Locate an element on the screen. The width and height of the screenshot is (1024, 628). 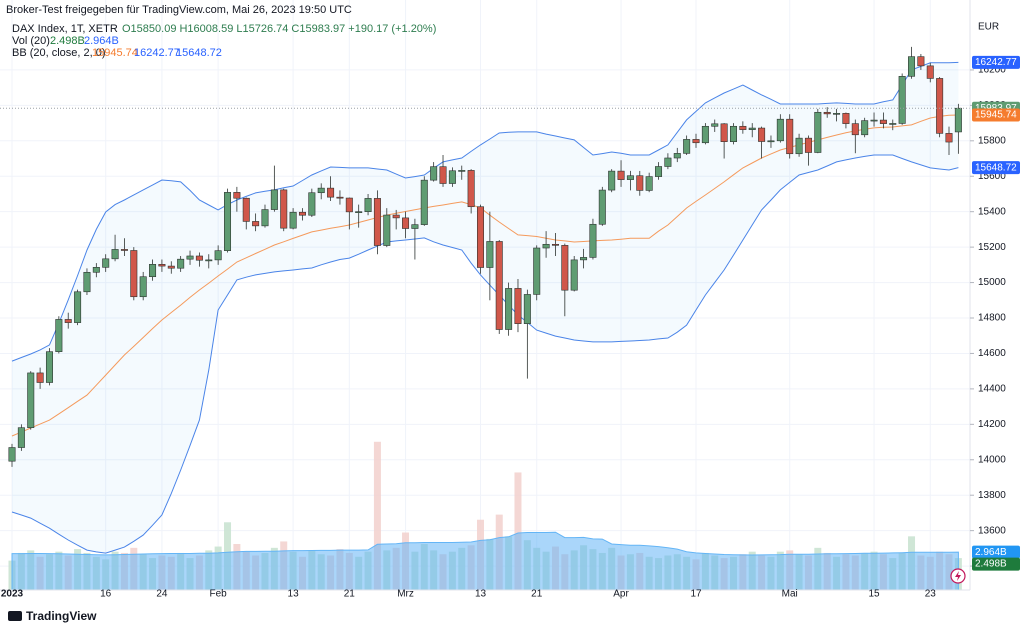
legend-value: 15945.74 is located at coordinates (115, 53).